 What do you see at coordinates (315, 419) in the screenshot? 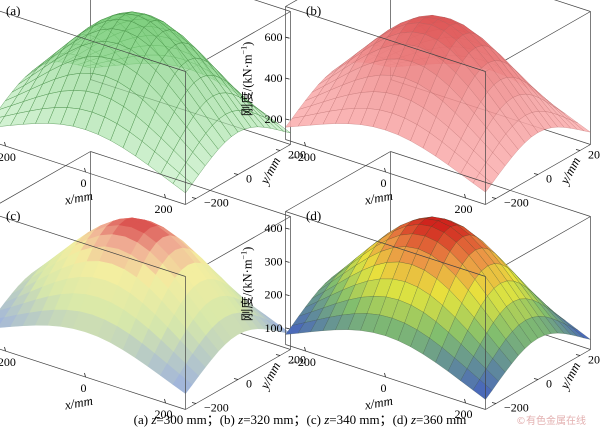
I see `caption-c-prefix: (c)` at bounding box center [315, 419].